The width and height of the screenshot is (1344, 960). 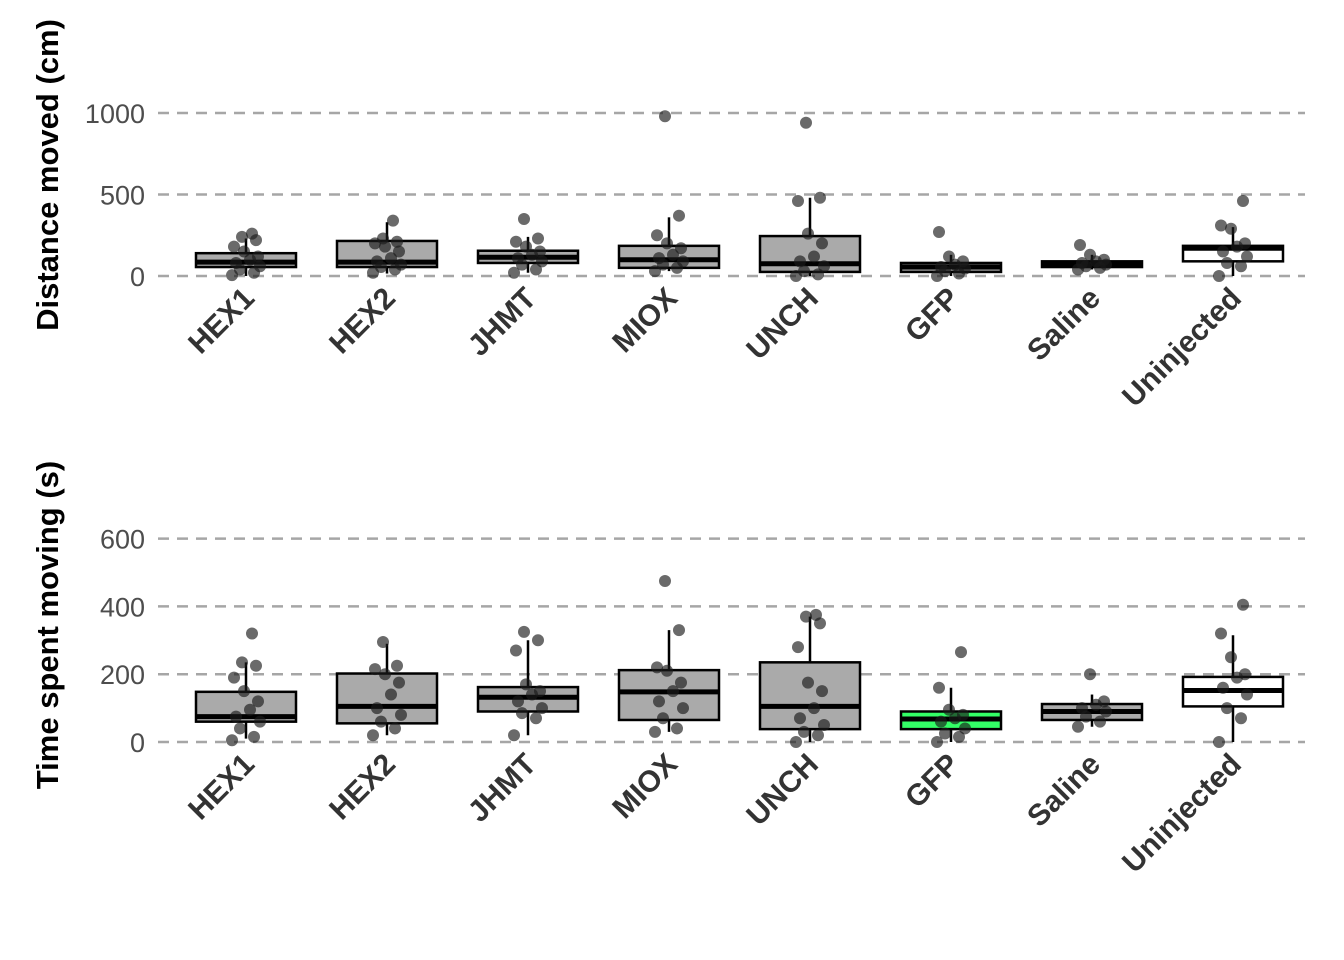 What do you see at coordinates (122, 607) in the screenshot?
I see `y-tick-label: 400` at bounding box center [122, 607].